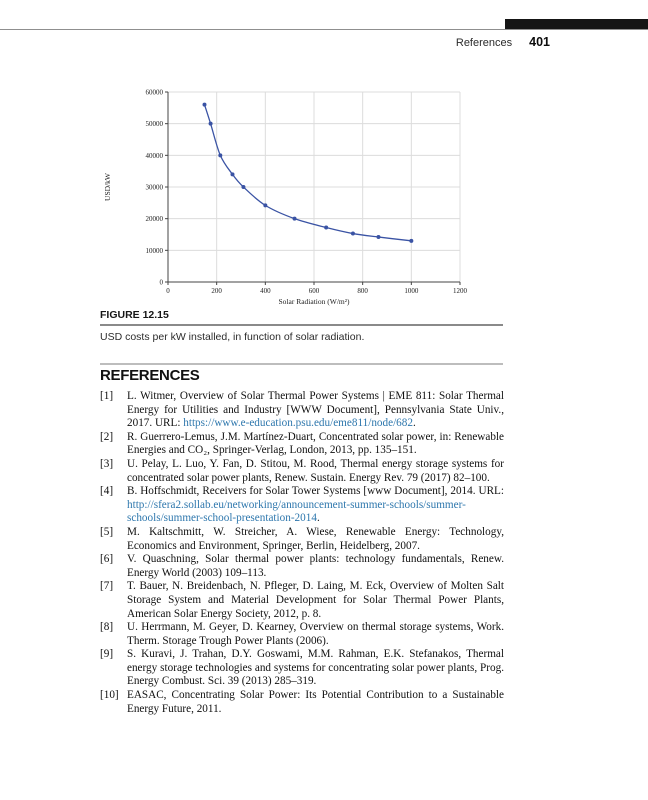 Image resolution: width=648 pixels, height=800 pixels. I want to click on header-black-bar, so click(576, 24).